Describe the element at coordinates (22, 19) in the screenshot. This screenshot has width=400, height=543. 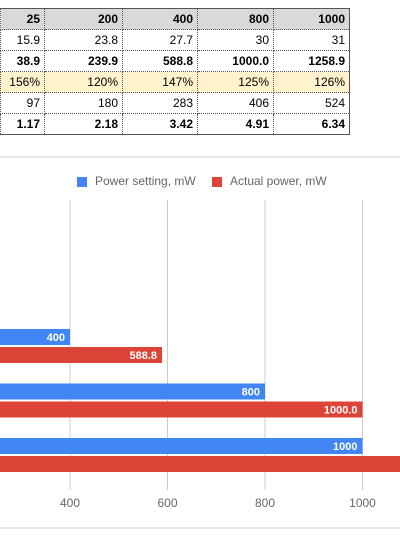
I see `table-cell: 25` at that location.